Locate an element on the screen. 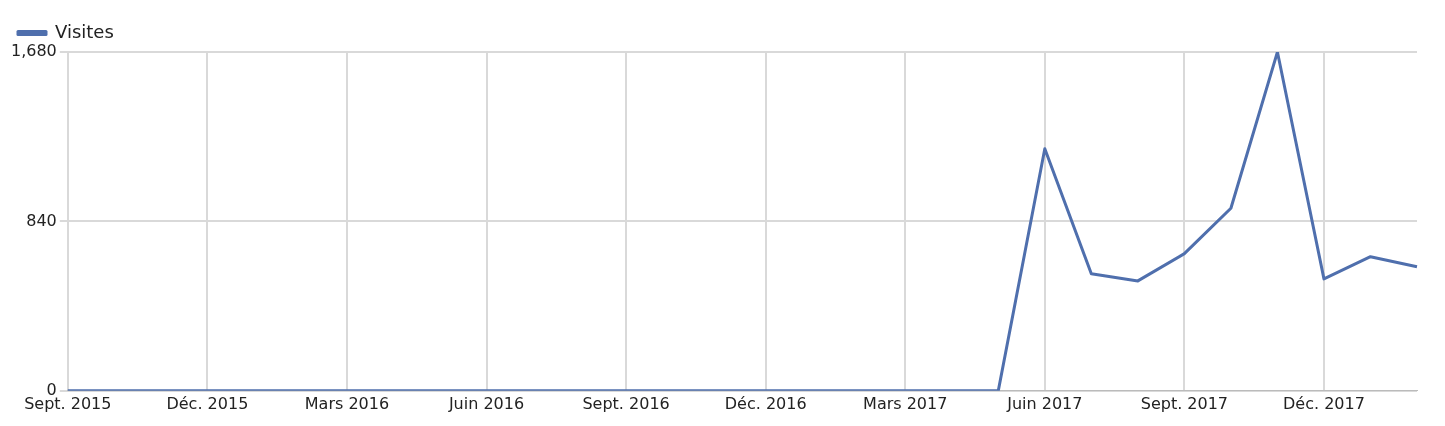  x-tick-label: Juin 2016 is located at coordinates (486, 403).